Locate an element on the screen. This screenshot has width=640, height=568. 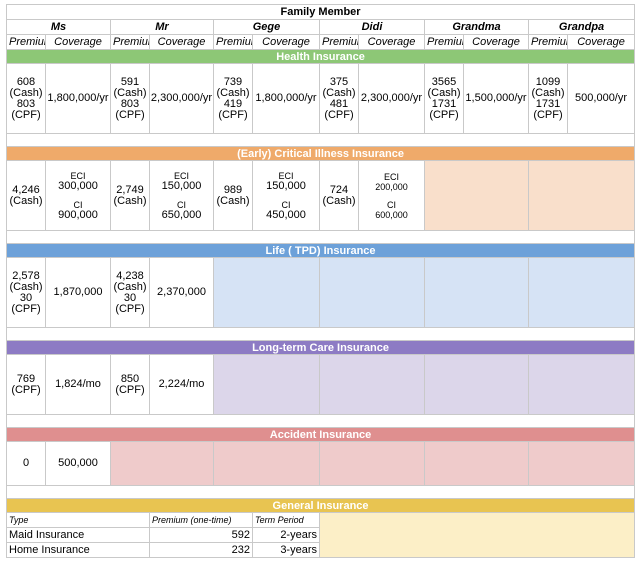
health-coverage-grandma: 1,500,000/yr is located at coordinates (496, 98).